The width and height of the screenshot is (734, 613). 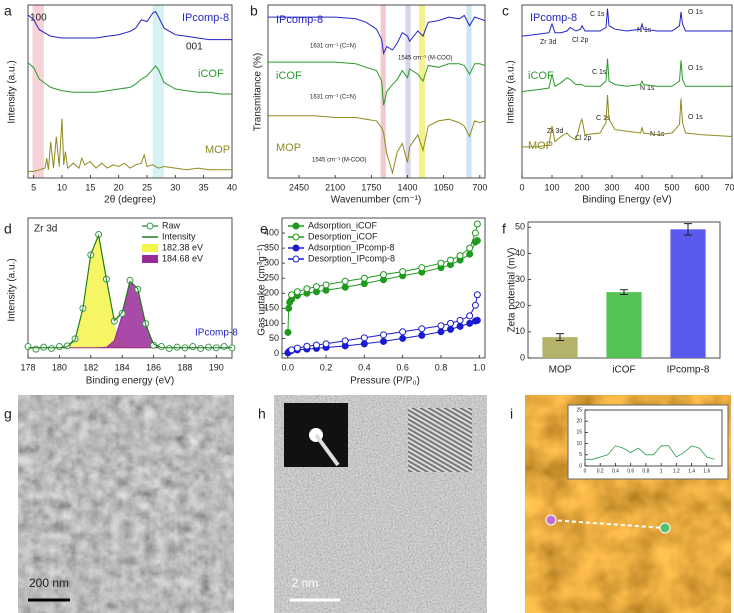 I want to click on x-tick-label: 0, so click(x=521, y=187).